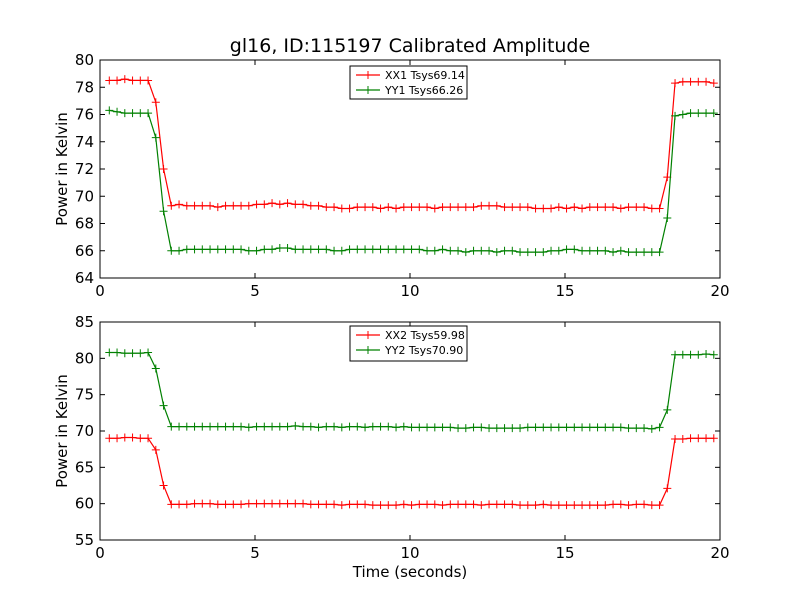 The height and width of the screenshot is (600, 800). I want to click on y-tick-label: 75, so click(84, 395).